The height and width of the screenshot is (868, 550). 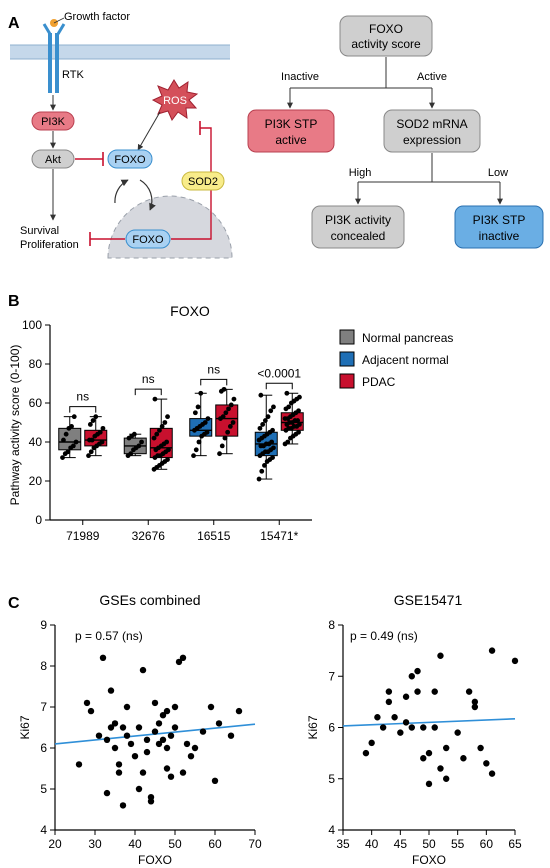 What do you see at coordinates (130, 159) in the screenshot?
I see `foxo-cyto-box` at bounding box center [130, 159].